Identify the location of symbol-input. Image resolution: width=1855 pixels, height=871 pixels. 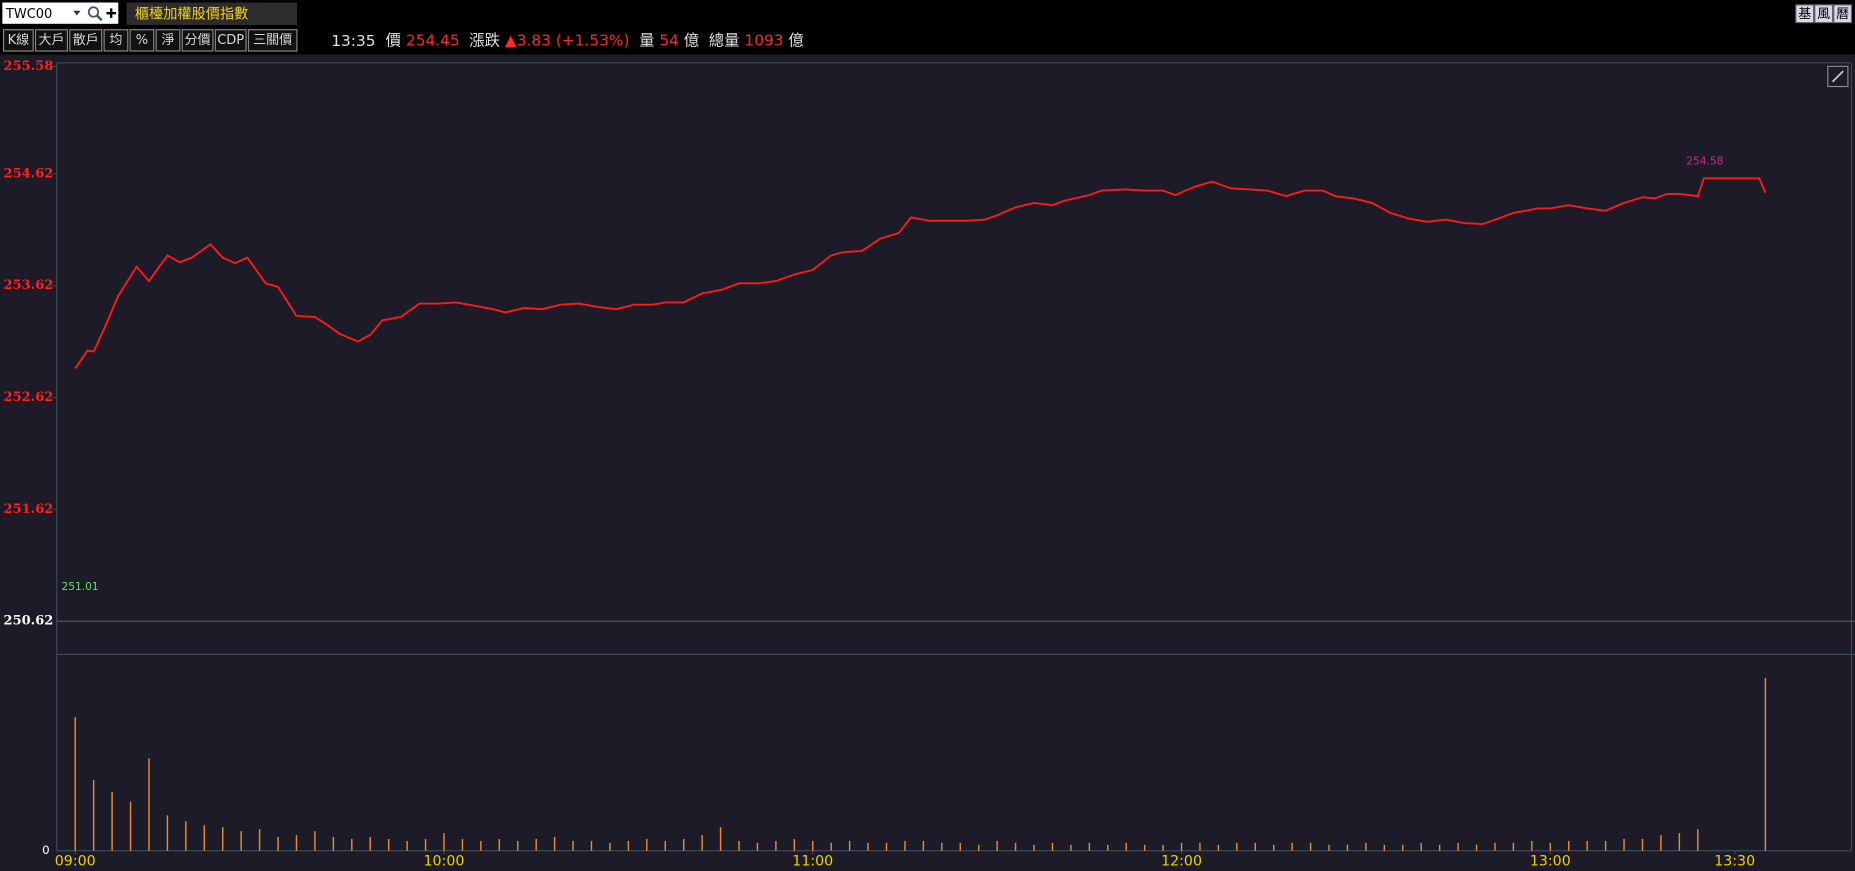
(60, 13).